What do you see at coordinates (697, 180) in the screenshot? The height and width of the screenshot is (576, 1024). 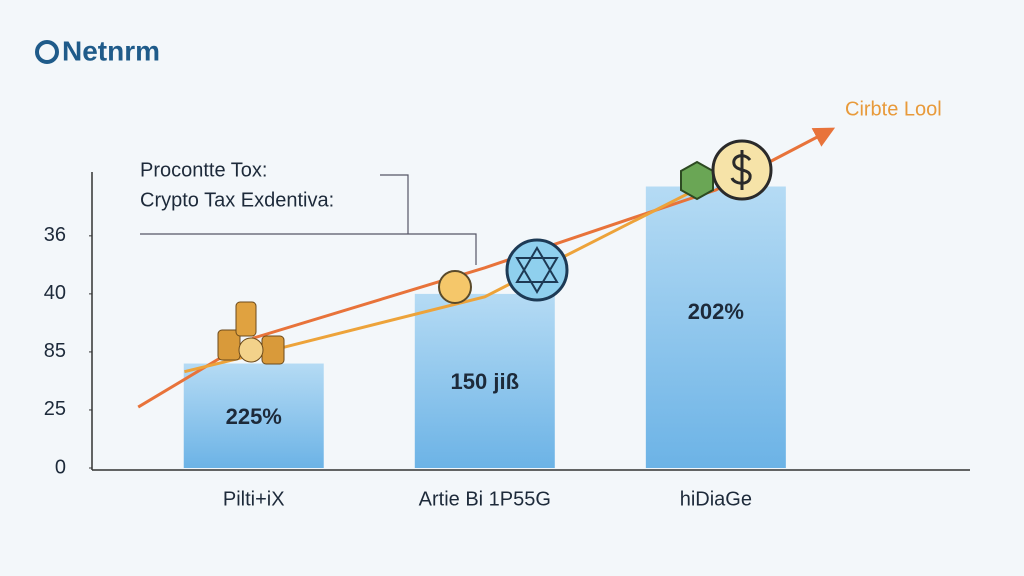 I see `hex-coin` at bounding box center [697, 180].